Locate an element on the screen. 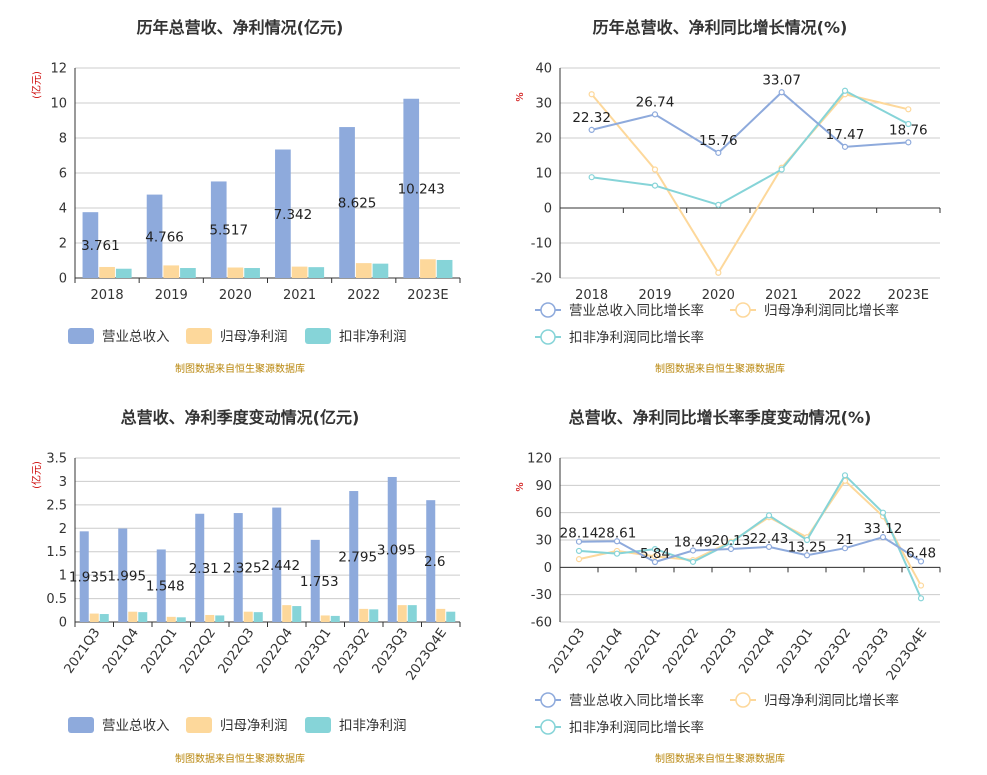 This screenshot has width=987, height=775. x-tick-label: 2022Q4 is located at coordinates (275, 651).